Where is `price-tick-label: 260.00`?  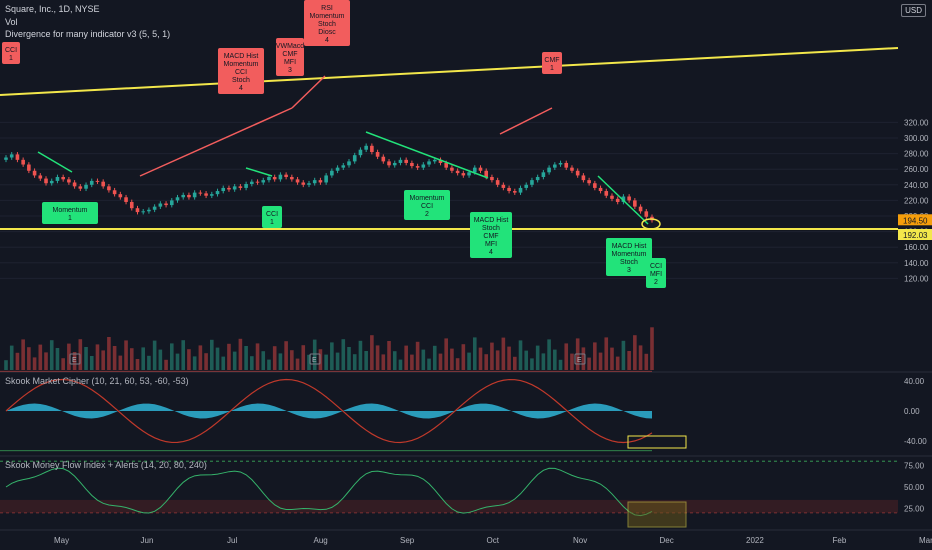
price-tick-label: 260.00 is located at coordinates (916, 169).